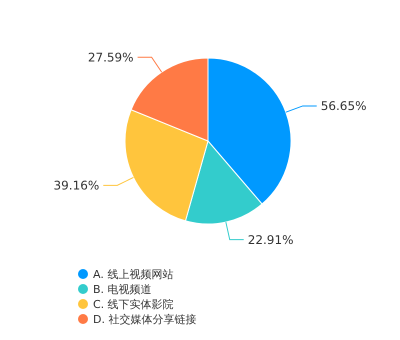  What do you see at coordinates (271, 239) in the screenshot?
I see `data-label: 22.91%` at bounding box center [271, 239].